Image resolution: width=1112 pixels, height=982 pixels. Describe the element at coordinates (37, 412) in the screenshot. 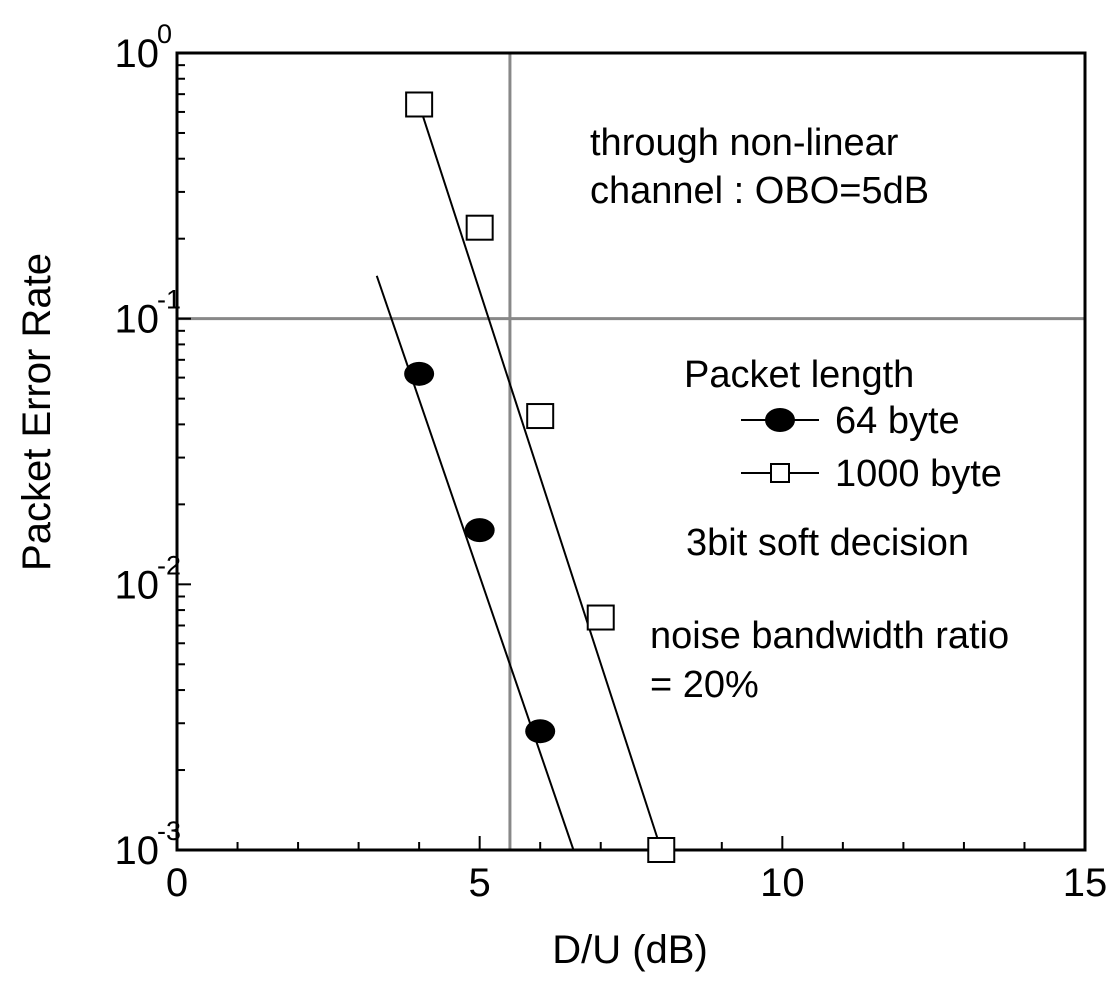

I see `y-axis-title: Packet Error Rate` at that location.